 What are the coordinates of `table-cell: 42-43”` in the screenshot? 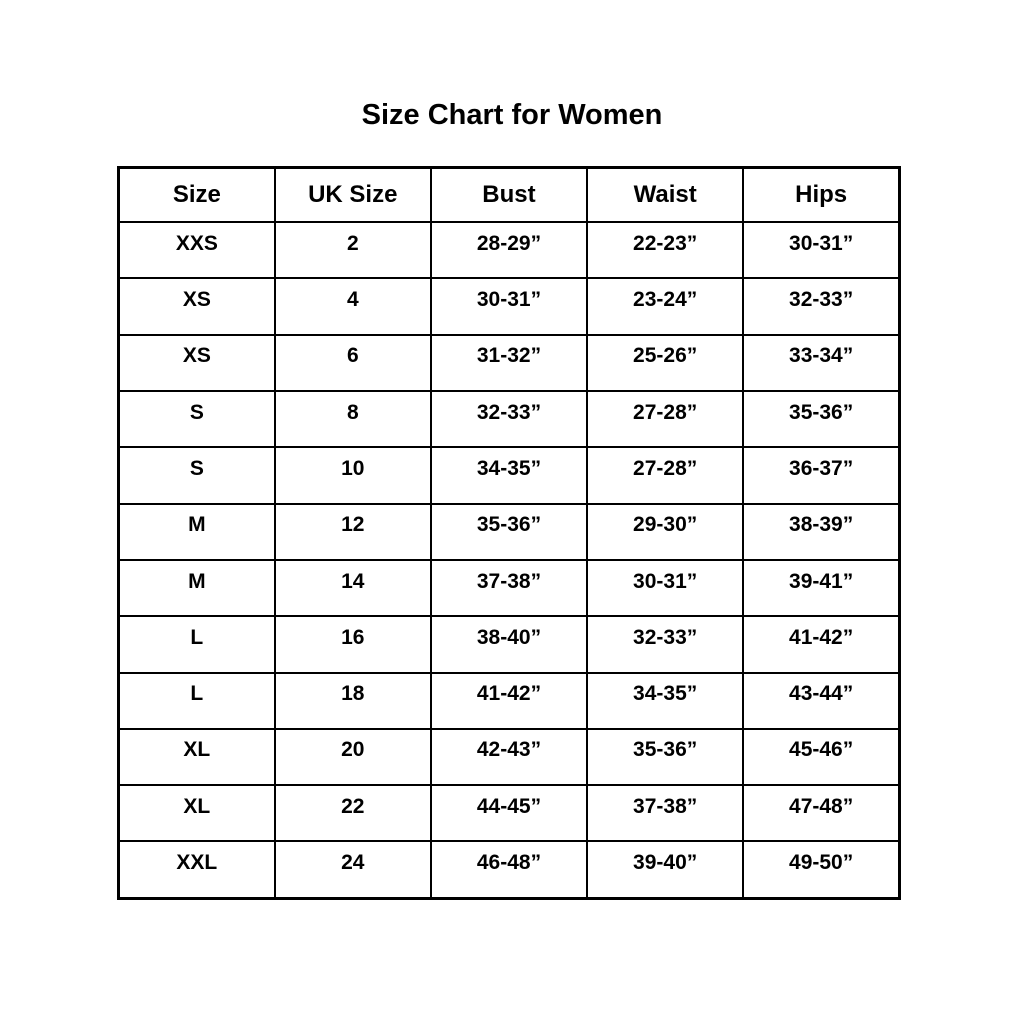 It's located at (509, 757).